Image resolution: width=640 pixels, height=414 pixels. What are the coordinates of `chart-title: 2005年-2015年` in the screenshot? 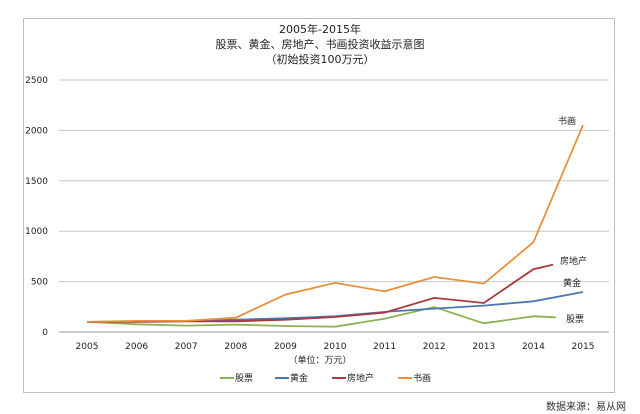 It's located at (320, 29).